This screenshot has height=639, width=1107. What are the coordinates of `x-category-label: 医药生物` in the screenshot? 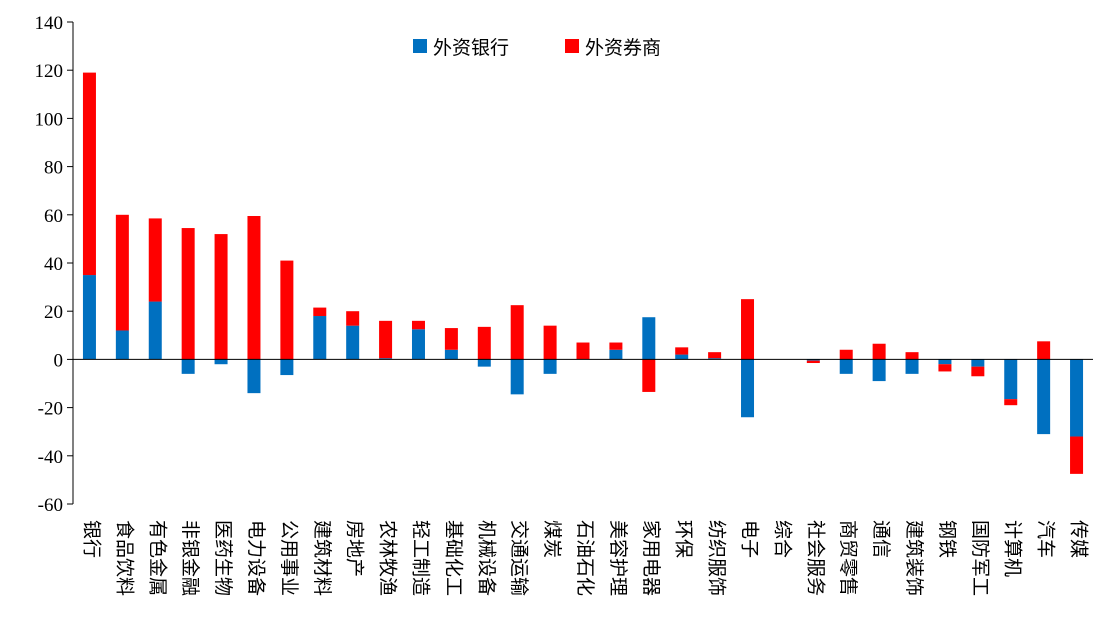 It's located at (223, 558).